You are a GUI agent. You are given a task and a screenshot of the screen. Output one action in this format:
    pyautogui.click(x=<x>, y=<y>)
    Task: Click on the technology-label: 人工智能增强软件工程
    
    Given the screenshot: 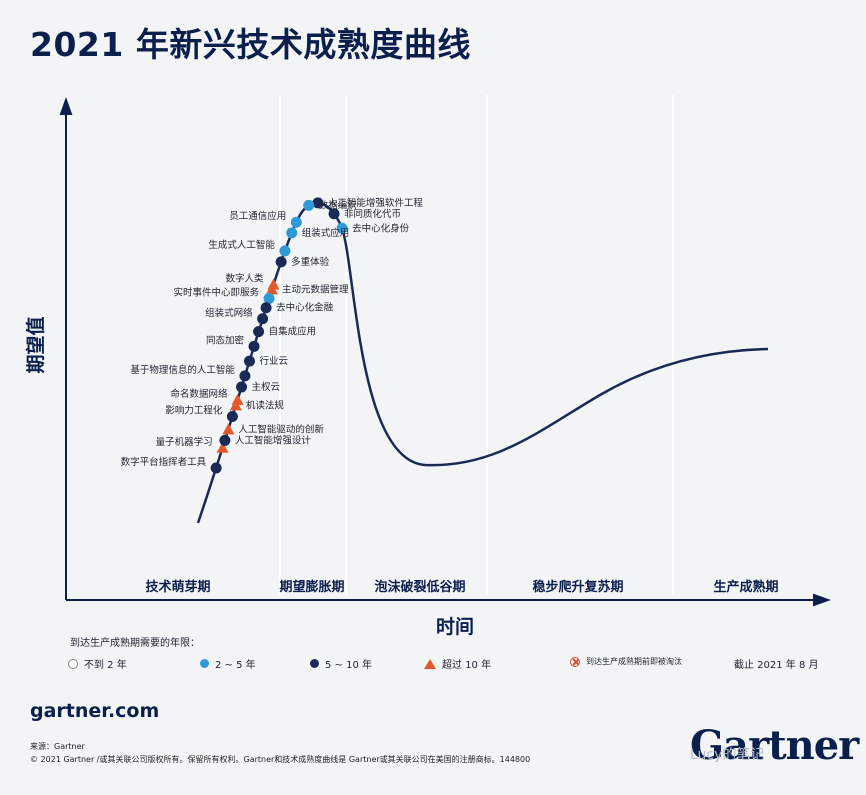 What is the action you would take?
    pyautogui.click(x=376, y=203)
    